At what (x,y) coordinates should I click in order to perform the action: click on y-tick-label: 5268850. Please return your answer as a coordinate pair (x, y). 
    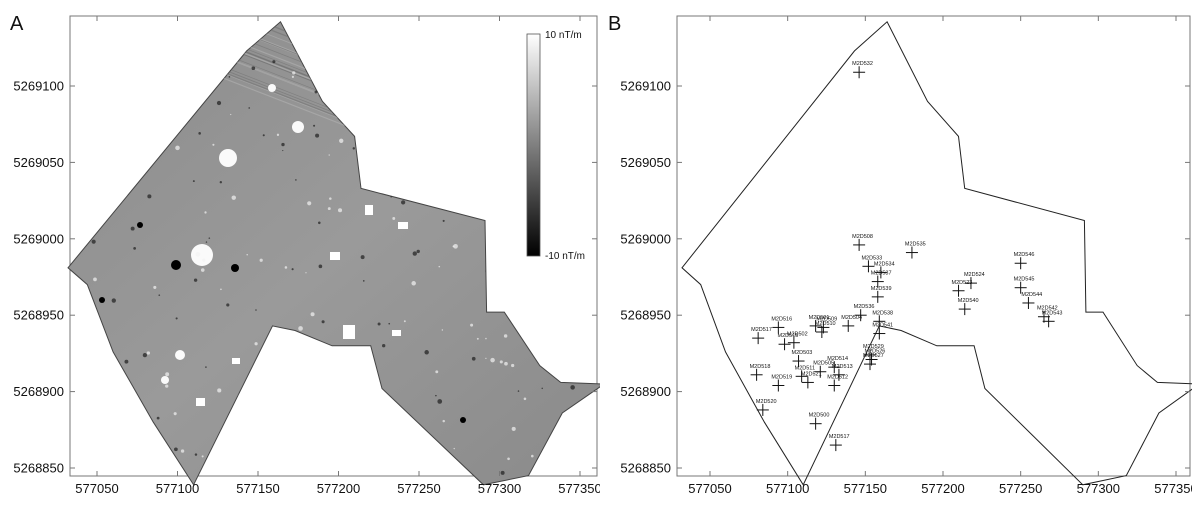
    Looking at the image, I should click on (38, 468).